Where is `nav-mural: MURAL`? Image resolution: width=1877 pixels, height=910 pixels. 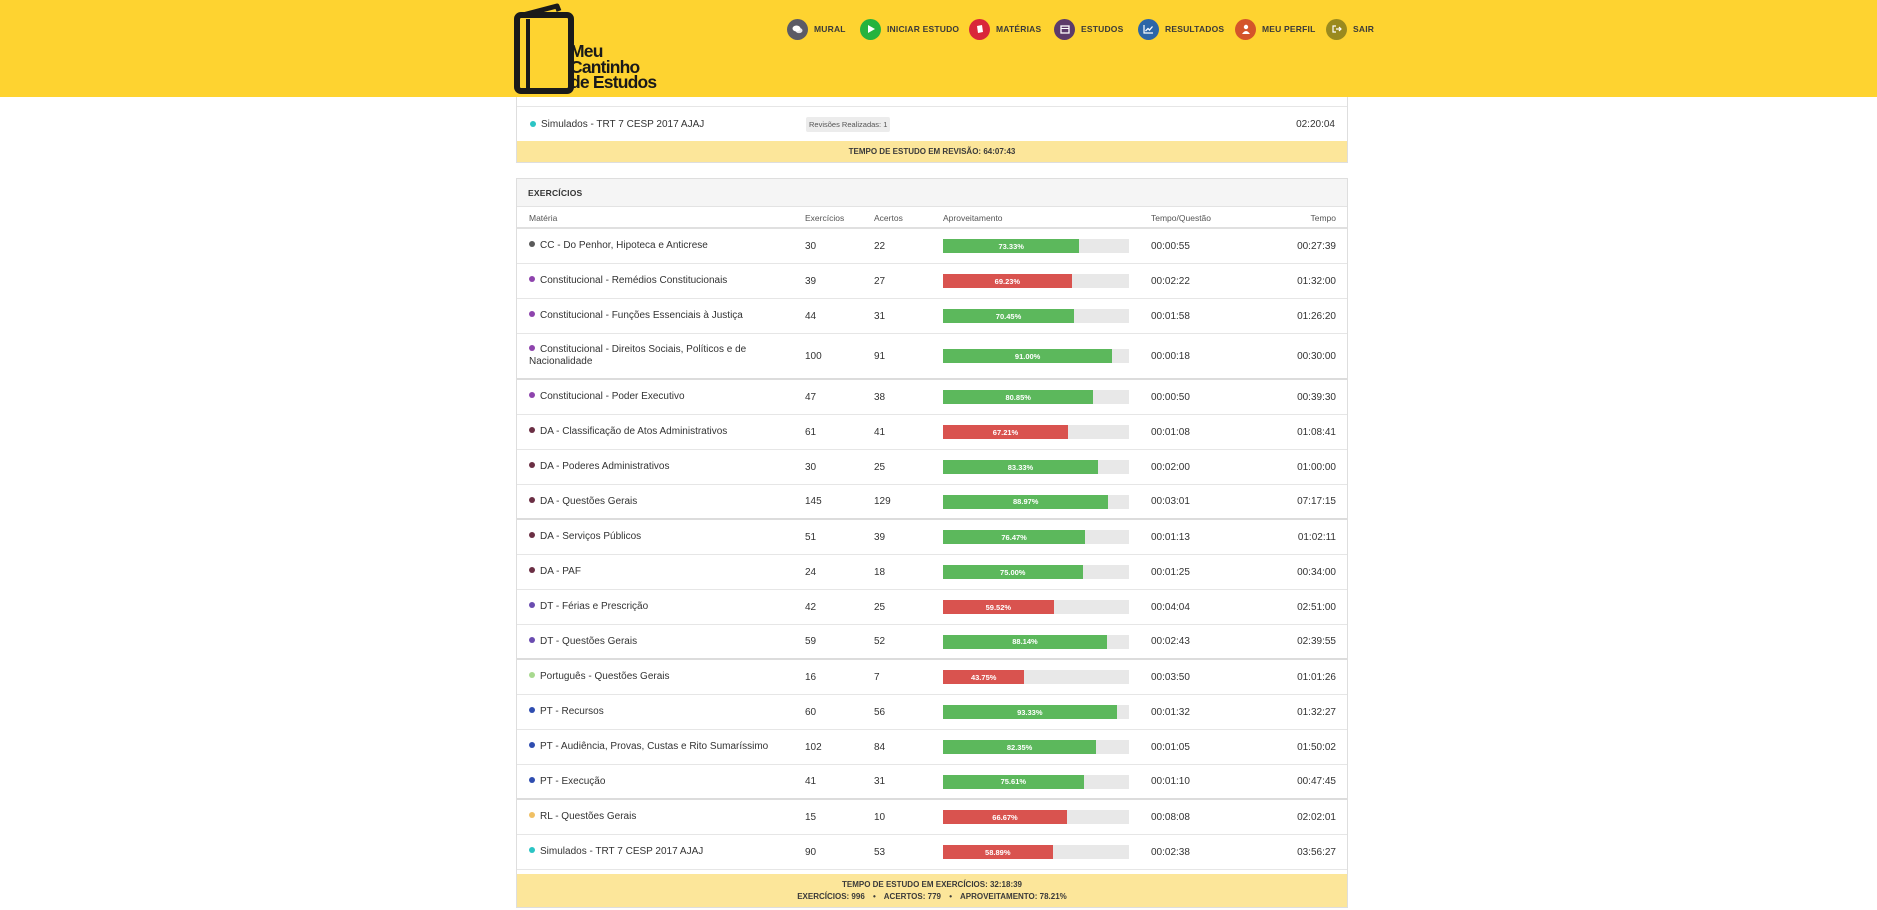 nav-mural: MURAL is located at coordinates (816, 29).